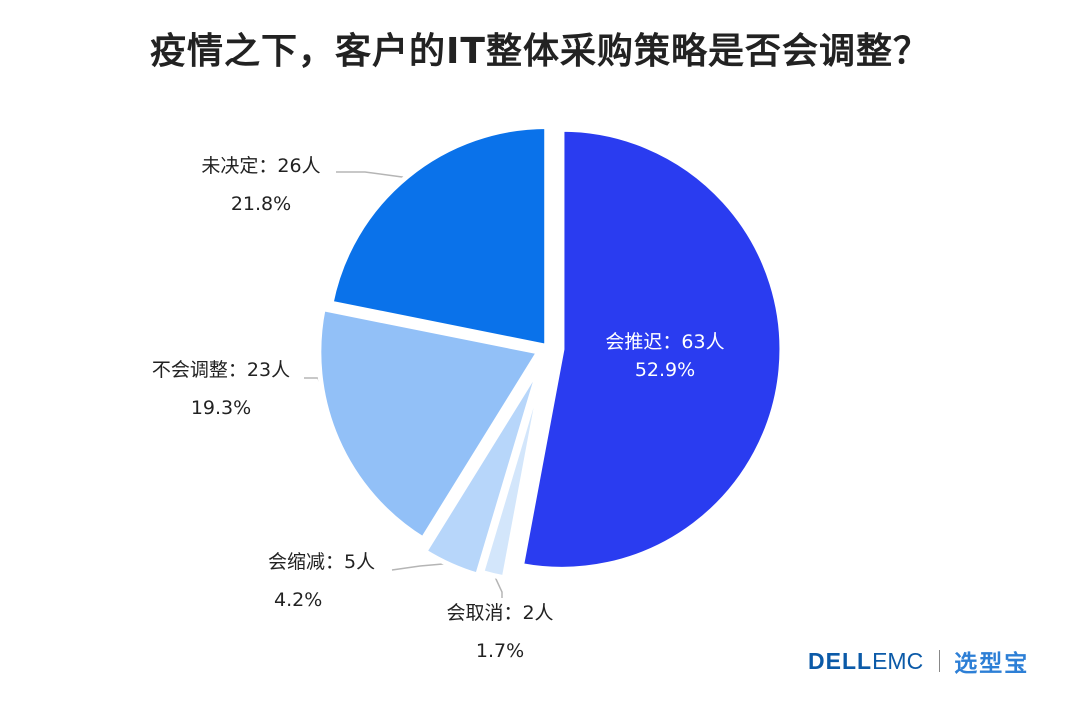  I want to click on footer-divider, so click(940, 661).